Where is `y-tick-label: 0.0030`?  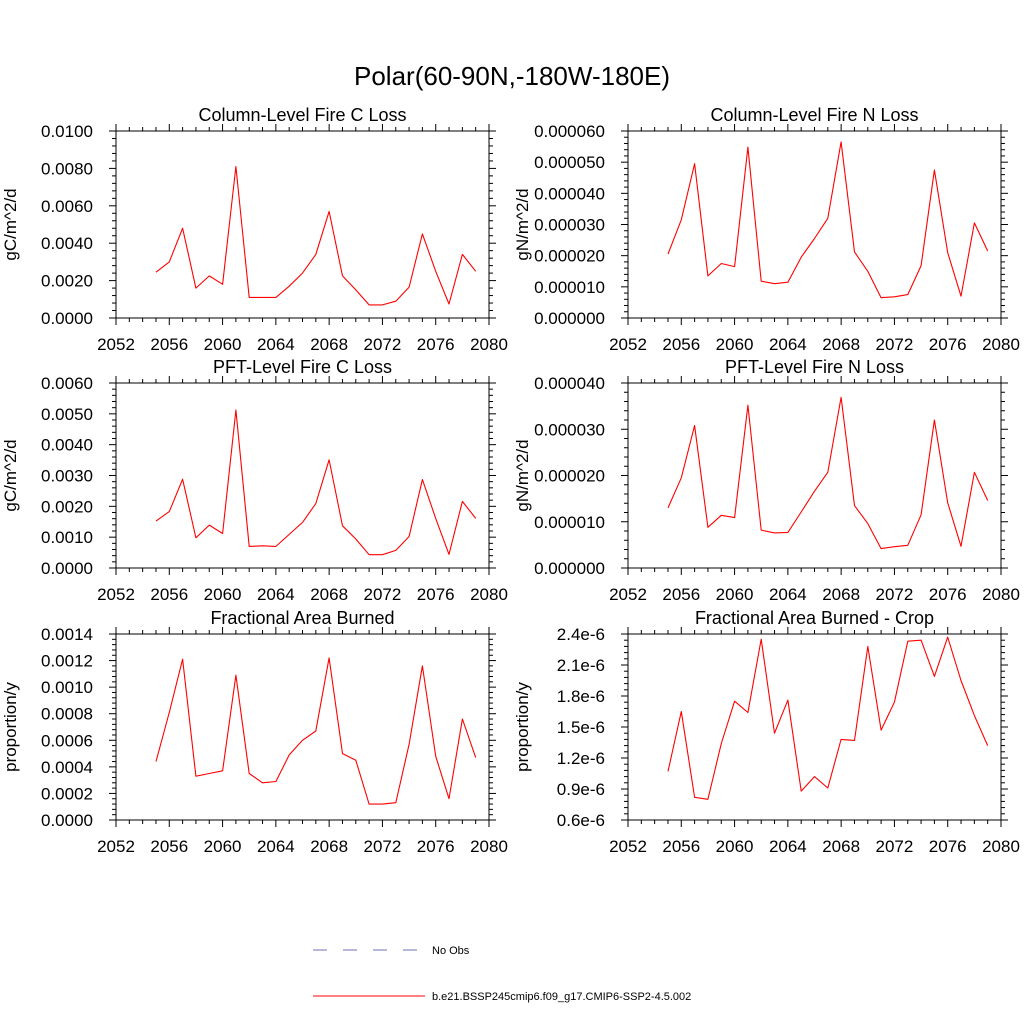 y-tick-label: 0.0030 is located at coordinates (67, 476).